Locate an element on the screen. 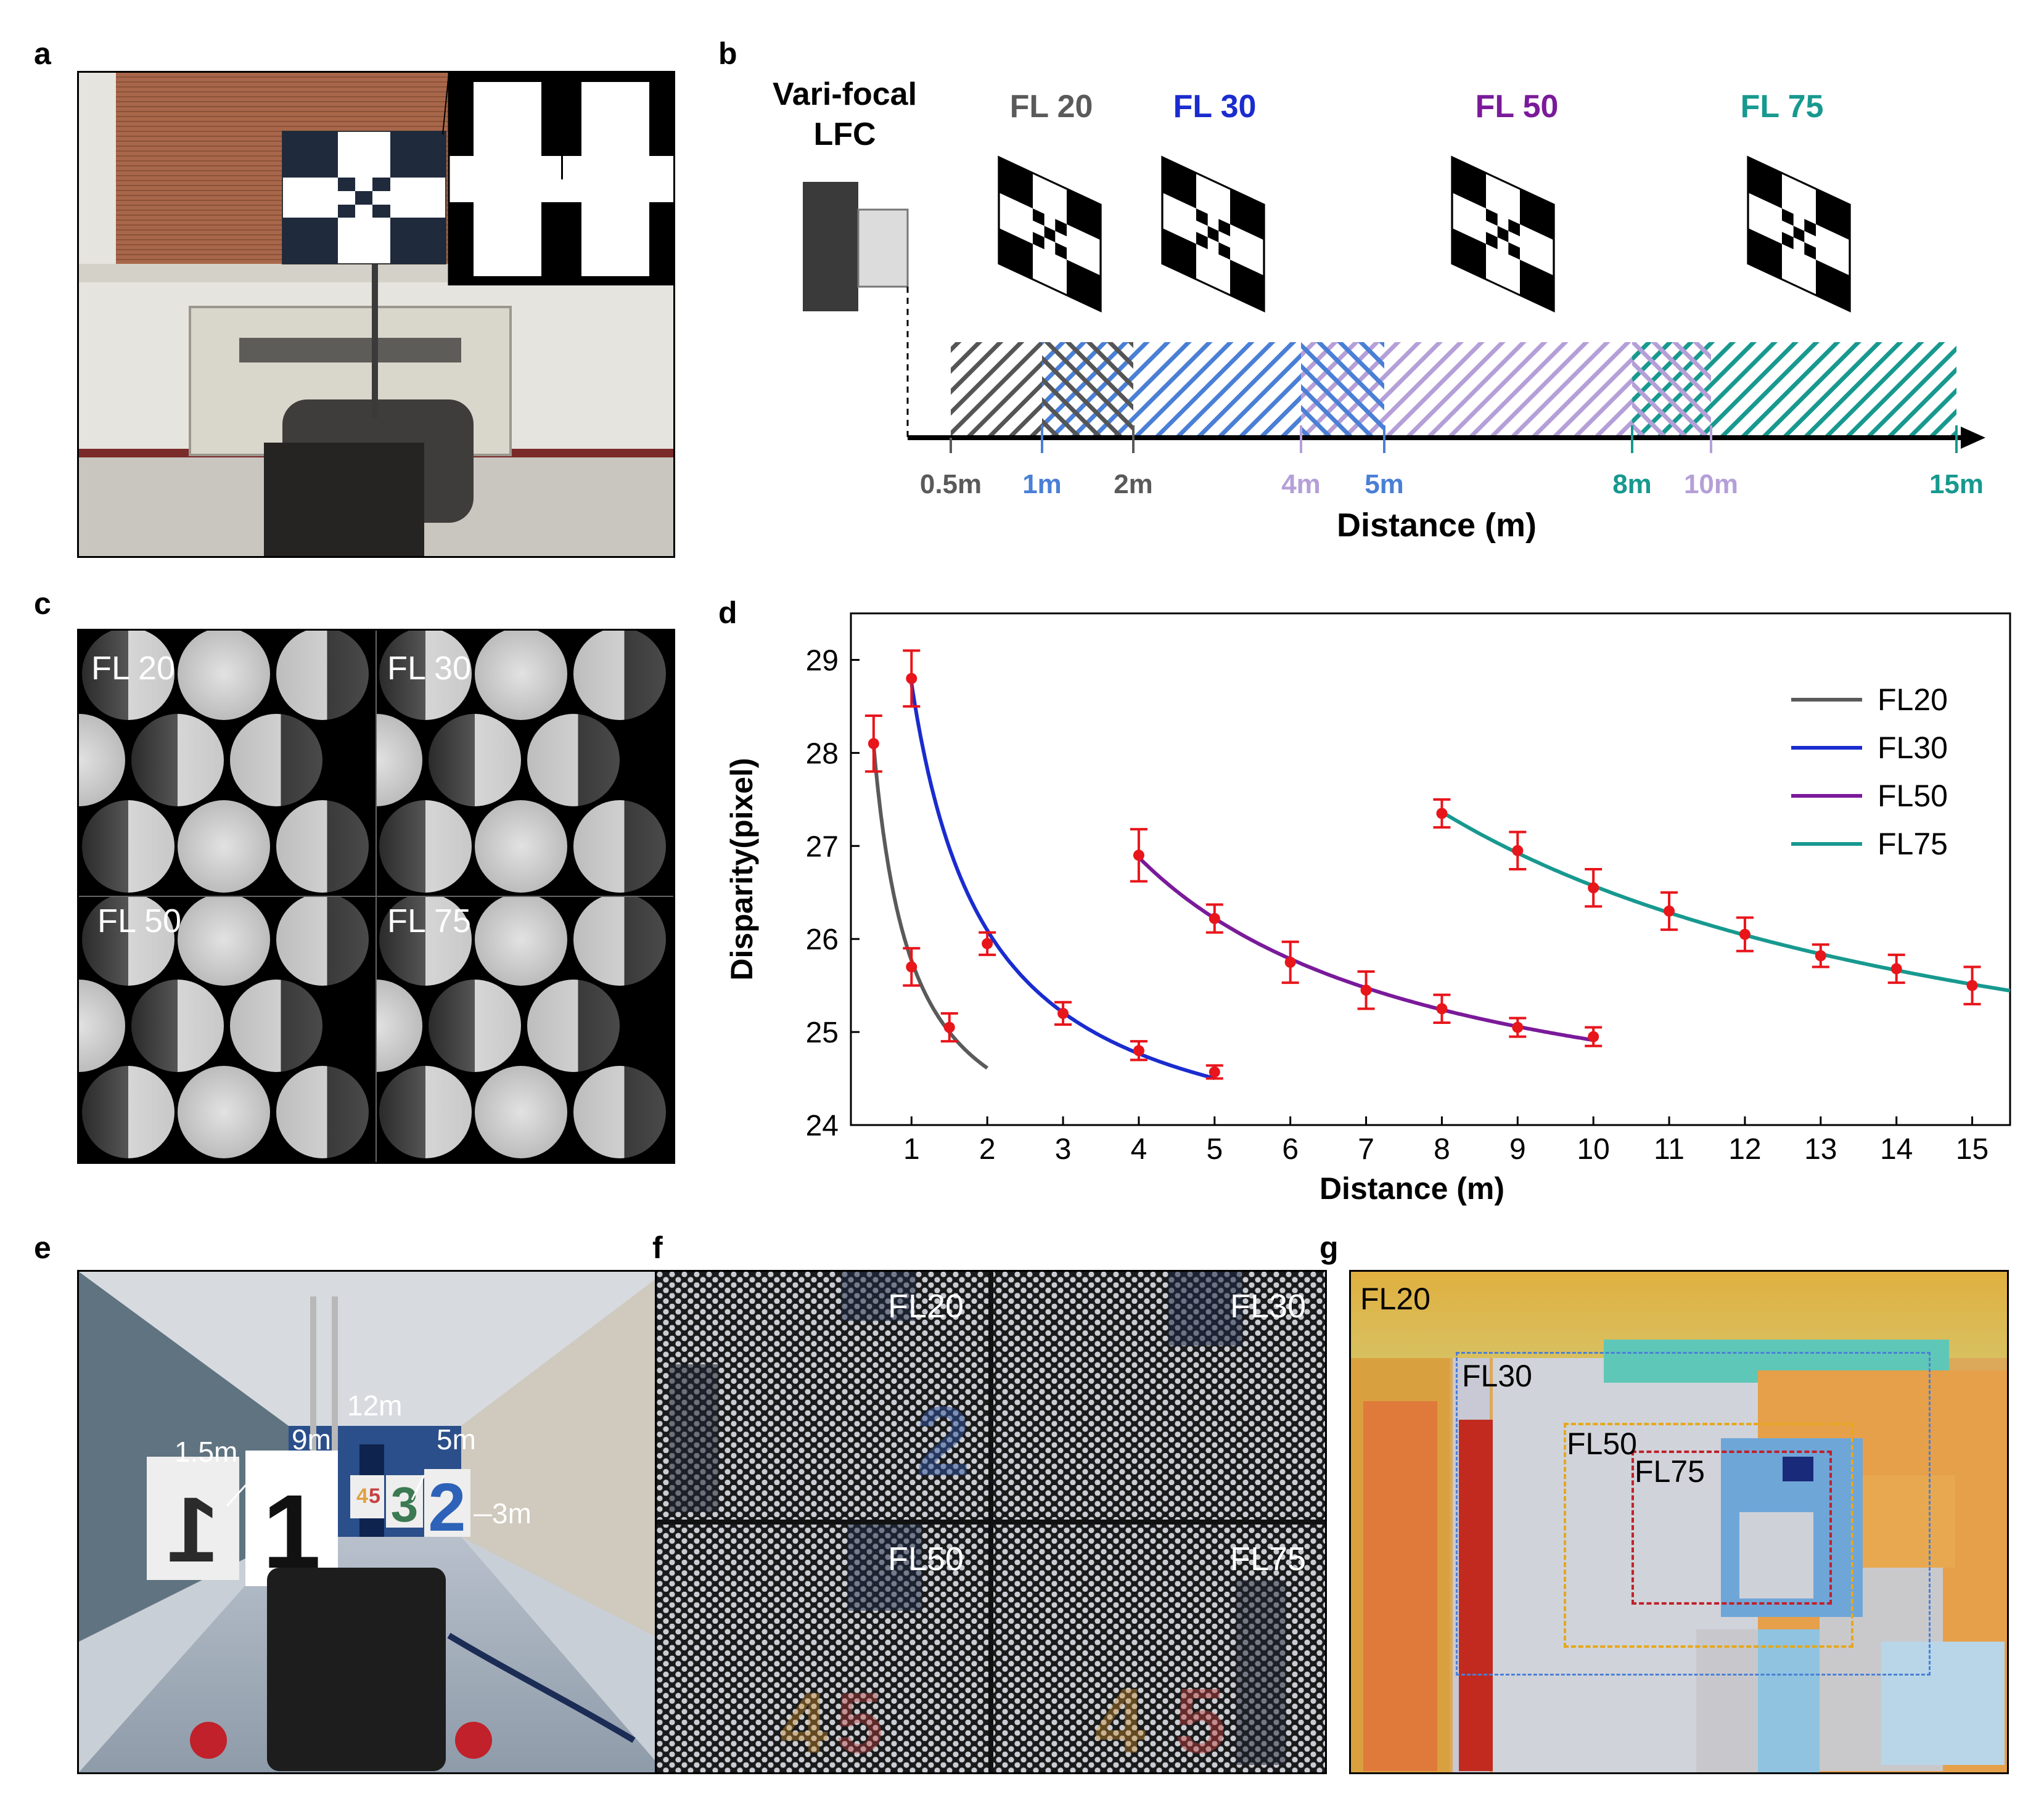  f-label-fl75: FL75 is located at coordinates (1268, 1560).